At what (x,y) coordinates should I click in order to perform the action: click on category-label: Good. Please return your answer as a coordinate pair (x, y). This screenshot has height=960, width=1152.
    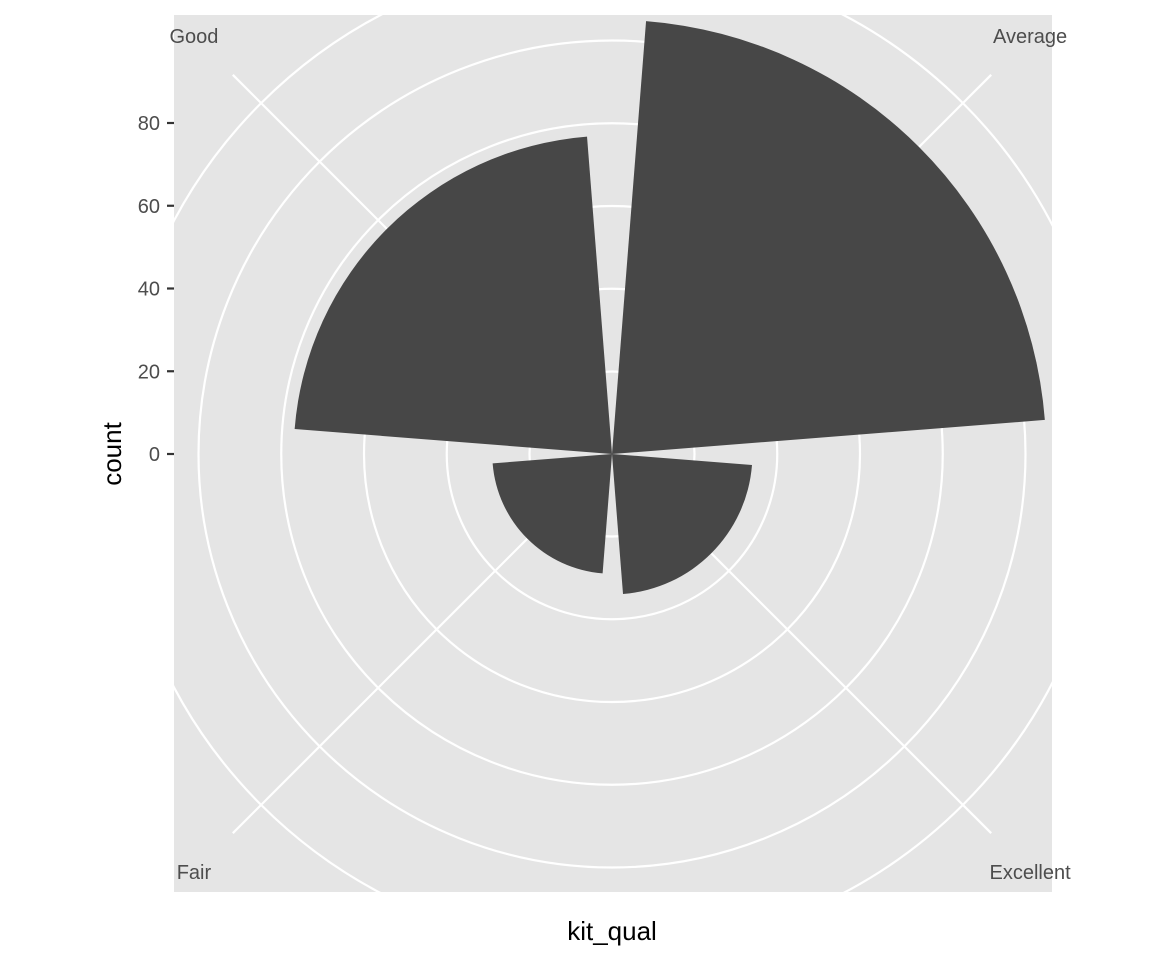
    Looking at the image, I should click on (193, 37).